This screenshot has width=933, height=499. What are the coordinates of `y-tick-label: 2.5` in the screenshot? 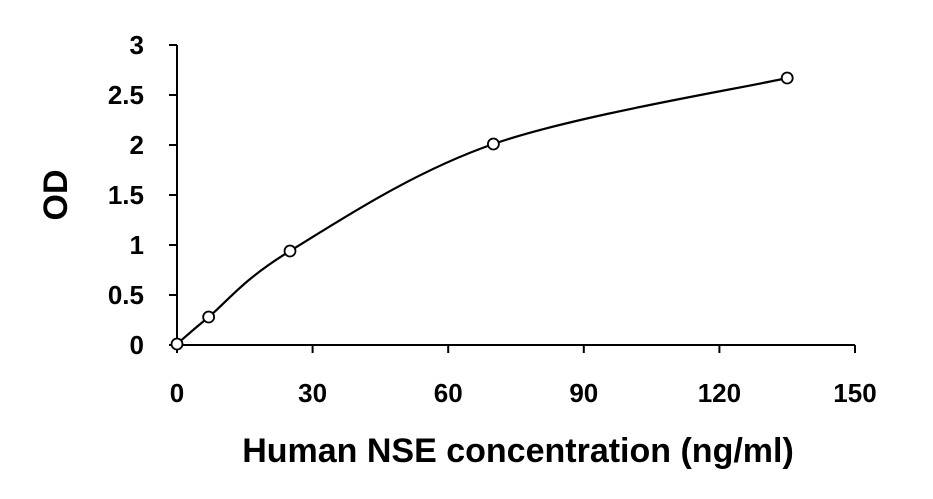 It's located at (126, 95).